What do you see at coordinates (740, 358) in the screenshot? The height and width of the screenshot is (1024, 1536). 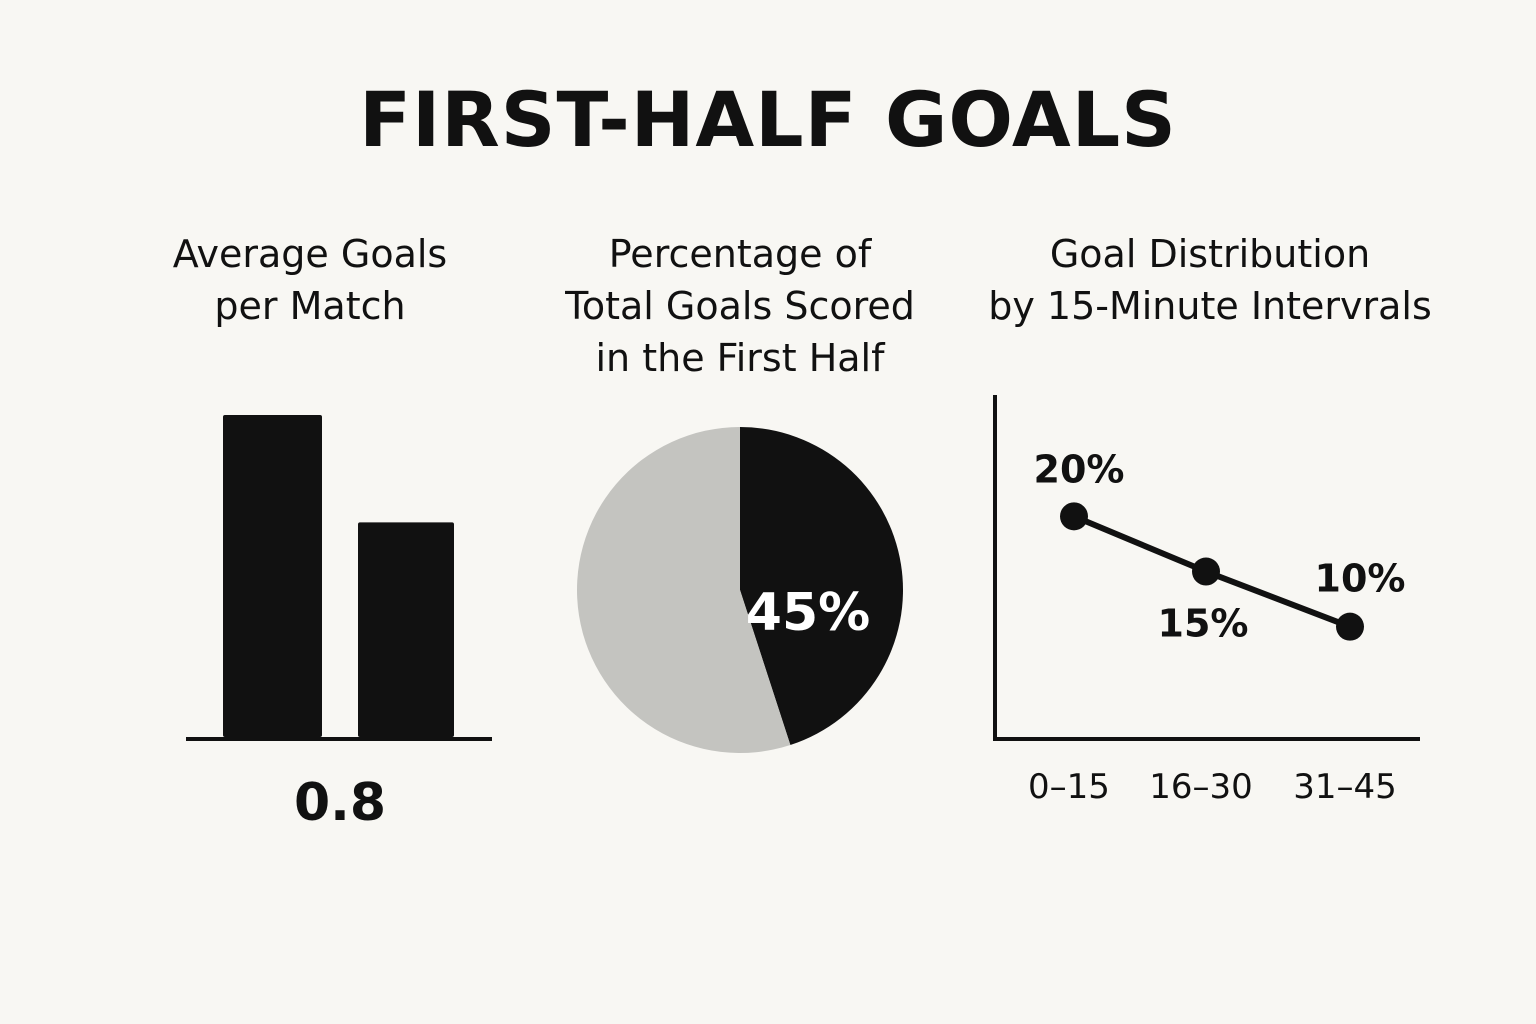 I see `pie-panel-title-line: in the First Half` at bounding box center [740, 358].